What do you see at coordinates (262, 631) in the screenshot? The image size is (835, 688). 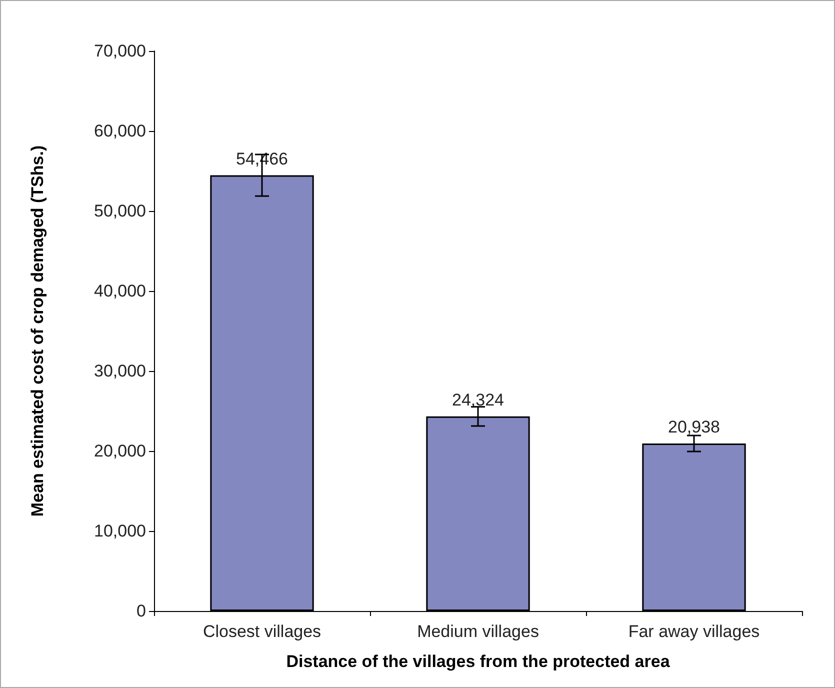 I see `x-tick-label: Closest villages` at bounding box center [262, 631].